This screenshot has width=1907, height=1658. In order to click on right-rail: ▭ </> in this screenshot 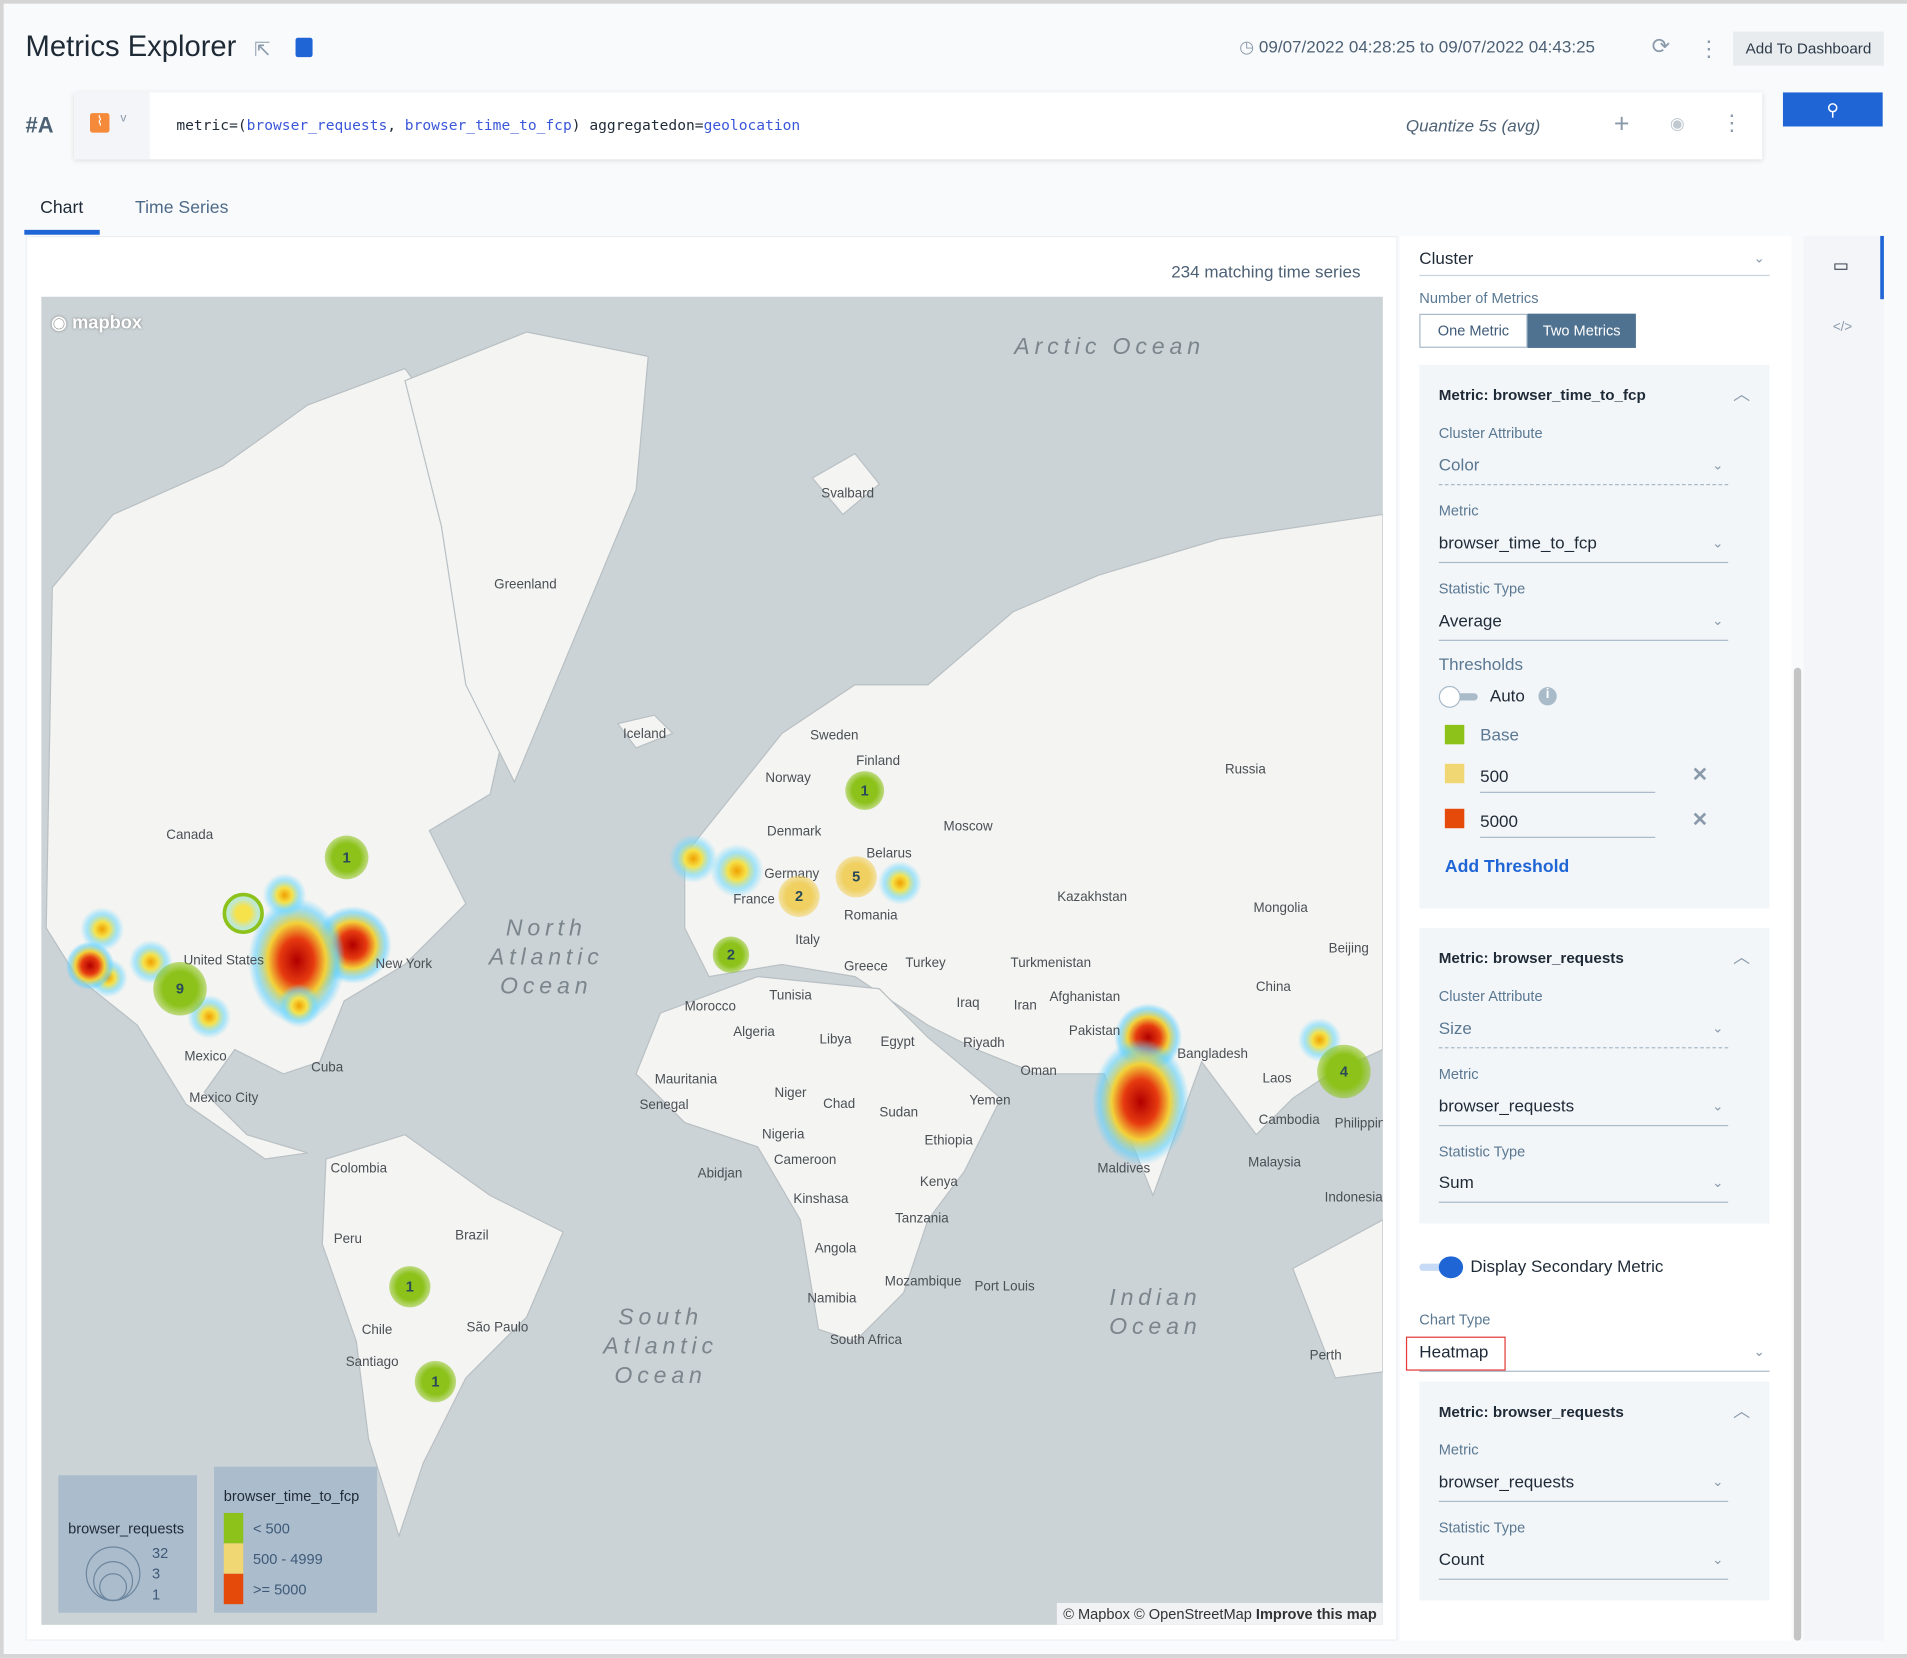, I will do `click(1843, 938)`.